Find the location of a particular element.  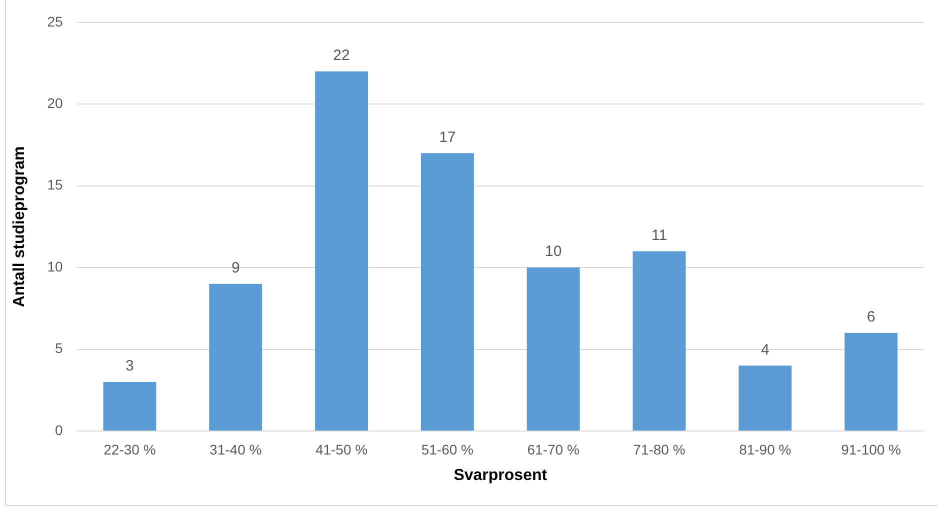

data-label: 3 is located at coordinates (130, 366).